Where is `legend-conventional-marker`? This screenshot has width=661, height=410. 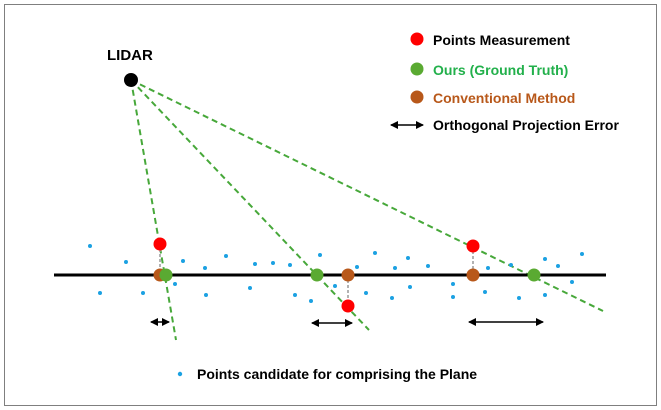
legend-conventional-marker is located at coordinates (417, 97).